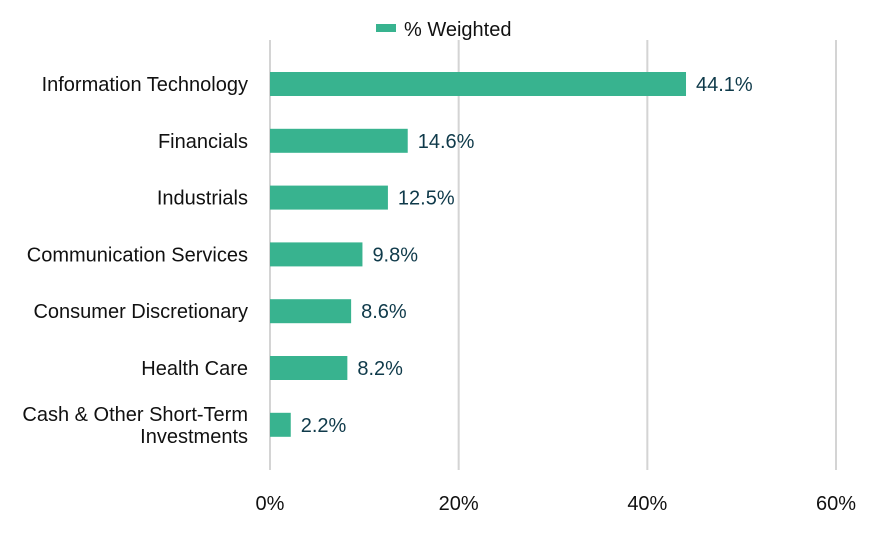  I want to click on category-label-line: Consumer Discretionary, so click(140, 312).